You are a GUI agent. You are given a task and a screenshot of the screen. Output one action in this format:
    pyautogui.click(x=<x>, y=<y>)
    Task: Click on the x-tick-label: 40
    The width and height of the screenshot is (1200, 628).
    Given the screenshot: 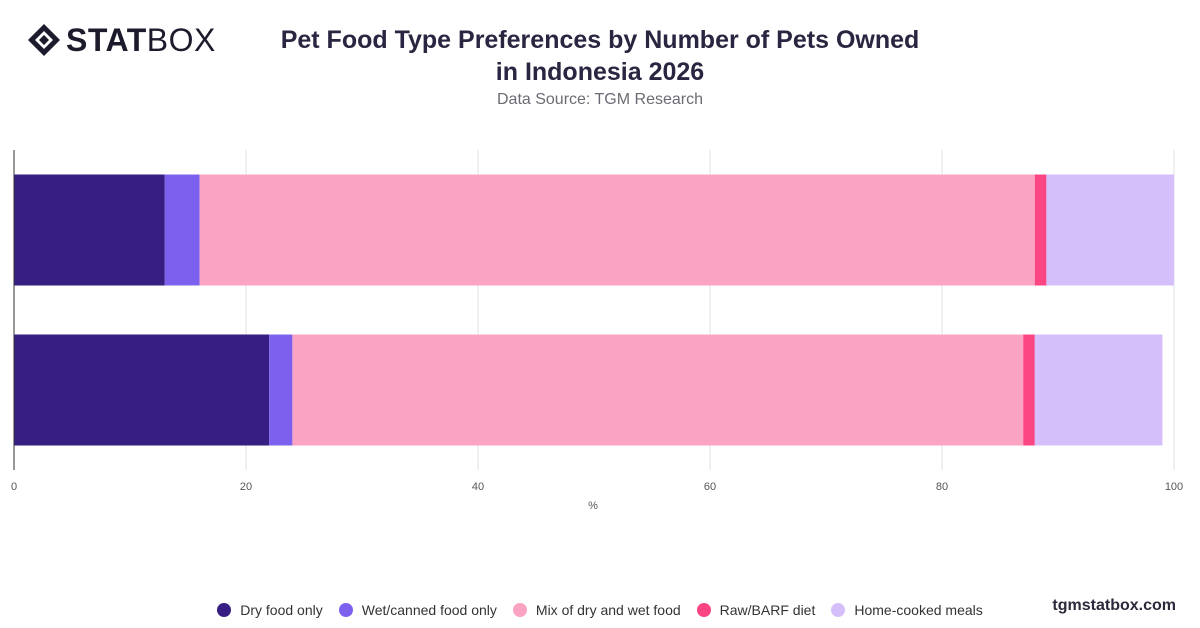 What is the action you would take?
    pyautogui.click(x=478, y=487)
    